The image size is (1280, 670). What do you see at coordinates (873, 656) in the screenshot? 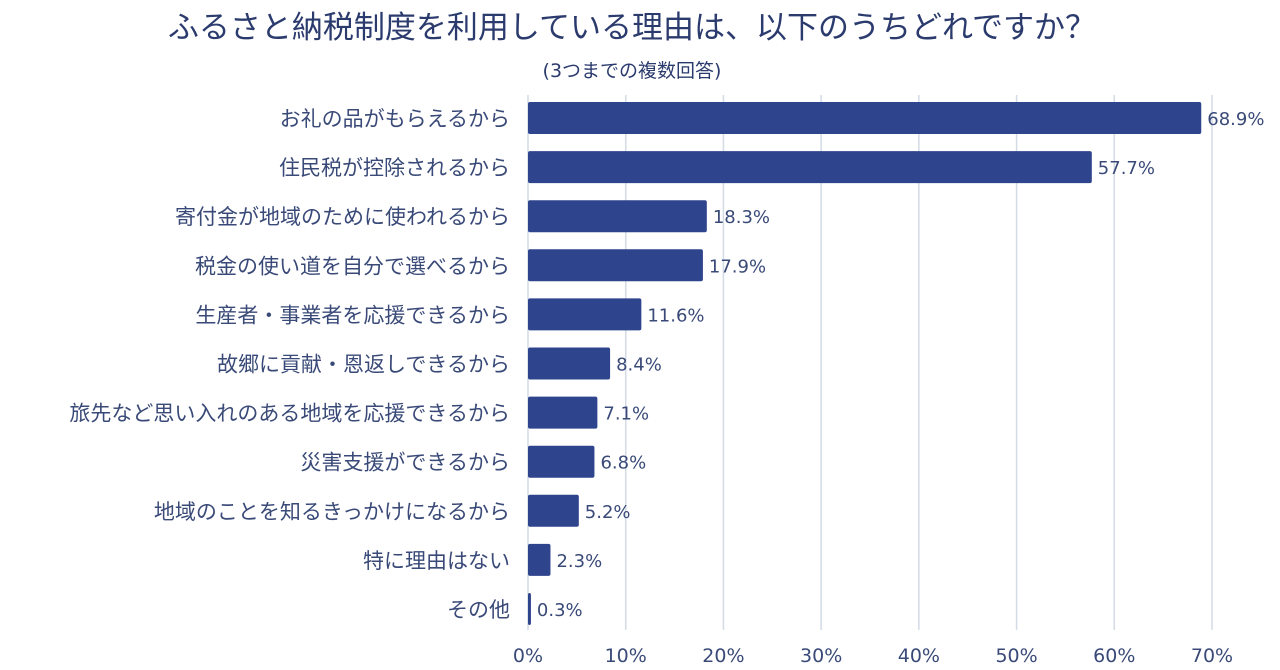
I see `x-axis-ticks: 0% 10% 20% 30% 40% 50% 60% 70%` at bounding box center [873, 656].